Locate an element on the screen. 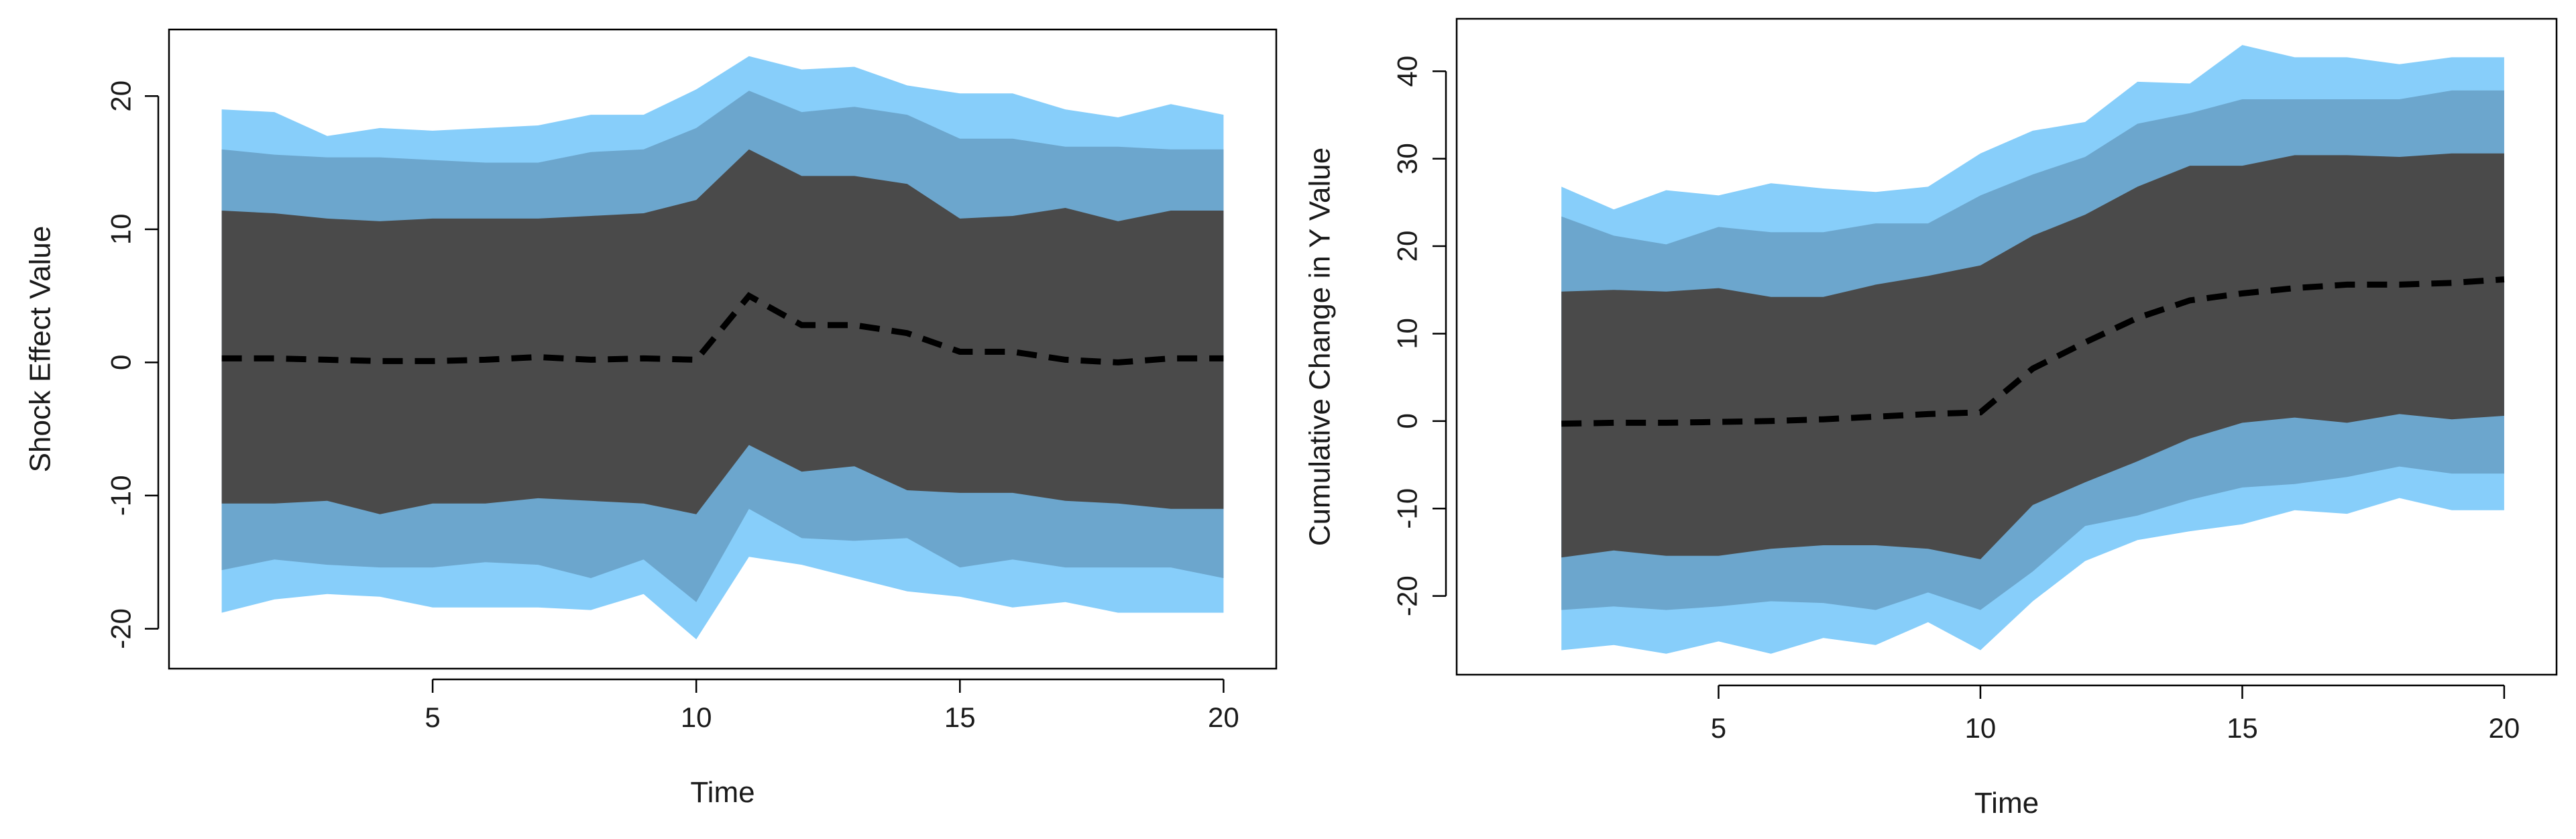 The image size is (2576, 839). right-y-tick-label: 40 is located at coordinates (1407, 71).